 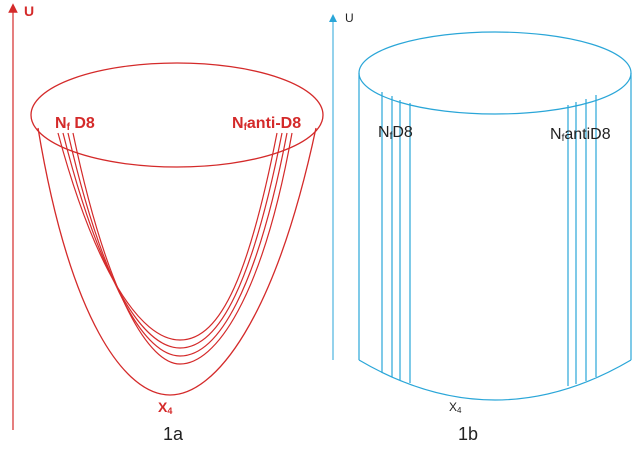 What do you see at coordinates (455, 407) in the screenshot?
I see `x4-label-1b: X4` at bounding box center [455, 407].